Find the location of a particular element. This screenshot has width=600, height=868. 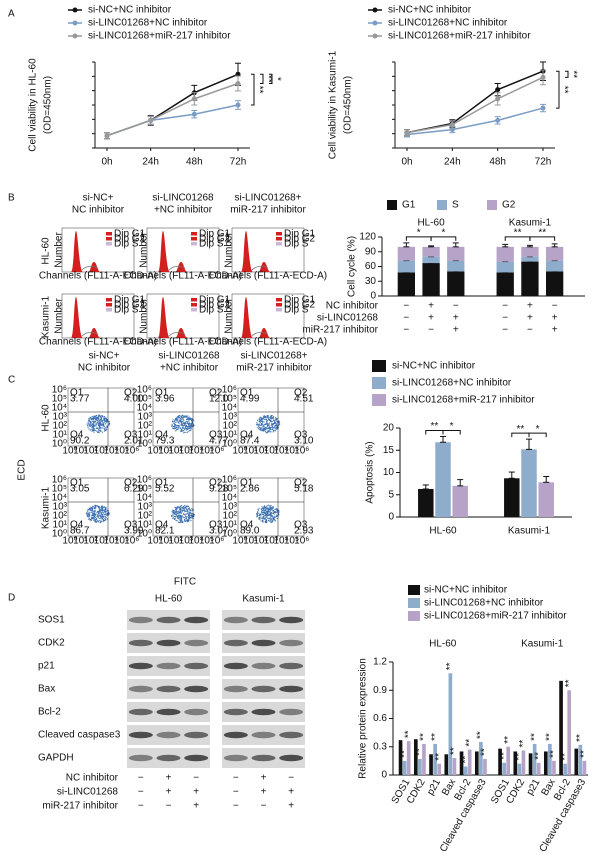

quadrant-value: 5.52 is located at coordinates (165, 489).